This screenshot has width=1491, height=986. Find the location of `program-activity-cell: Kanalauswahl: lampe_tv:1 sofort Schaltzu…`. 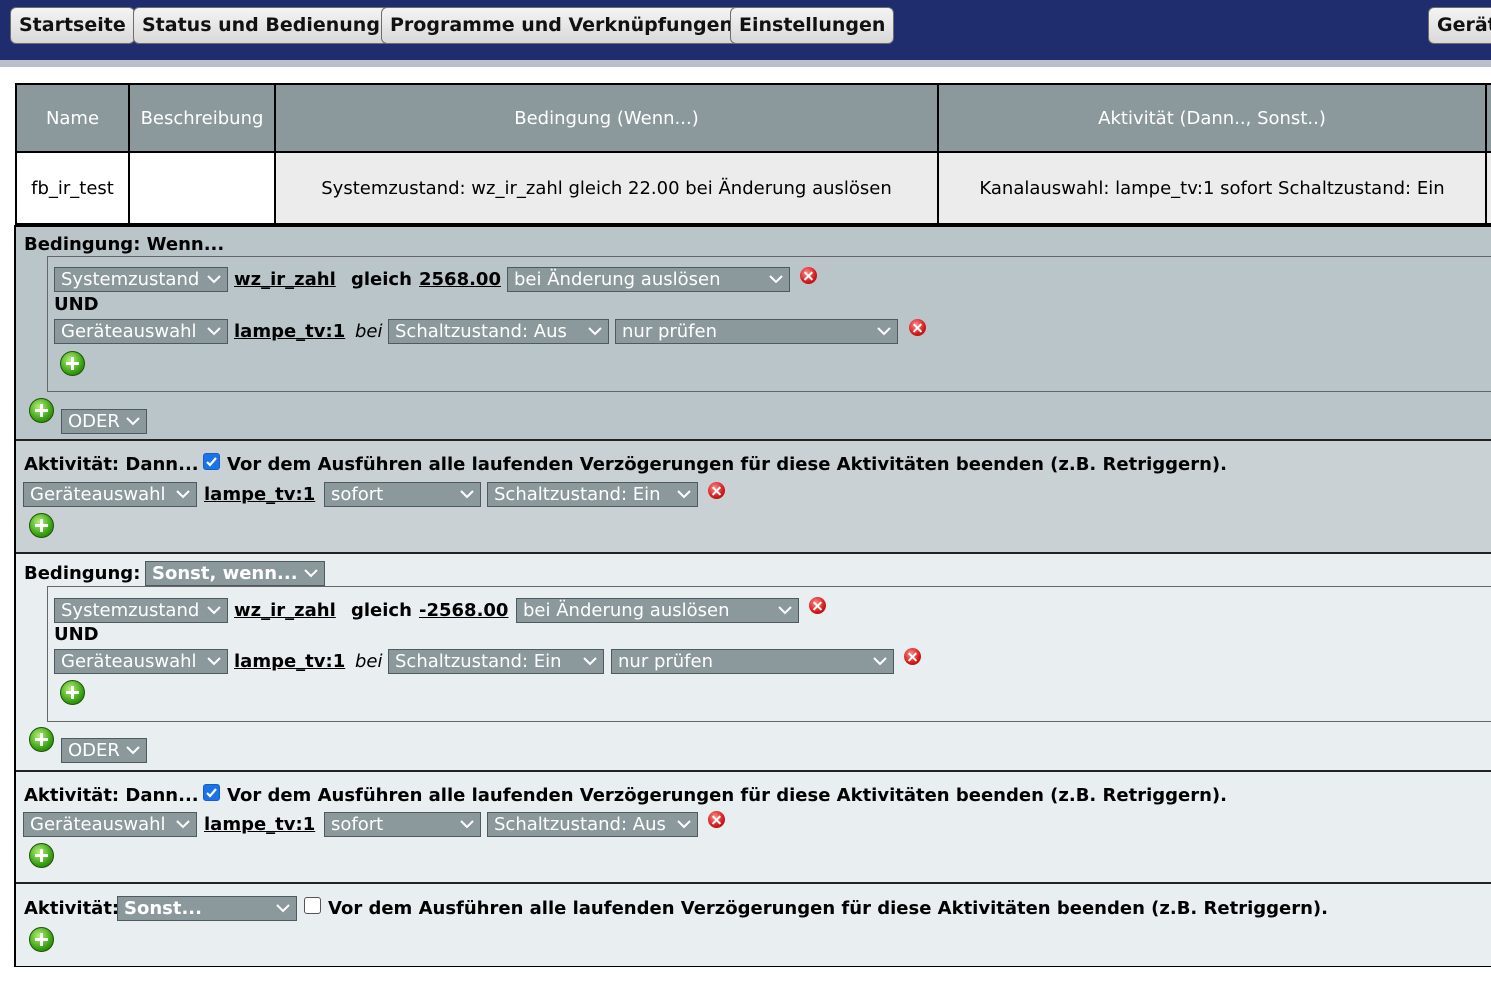

program-activity-cell: Kanalauswahl: lampe_tv:1 sofort Schaltzu… is located at coordinates (1212, 188).